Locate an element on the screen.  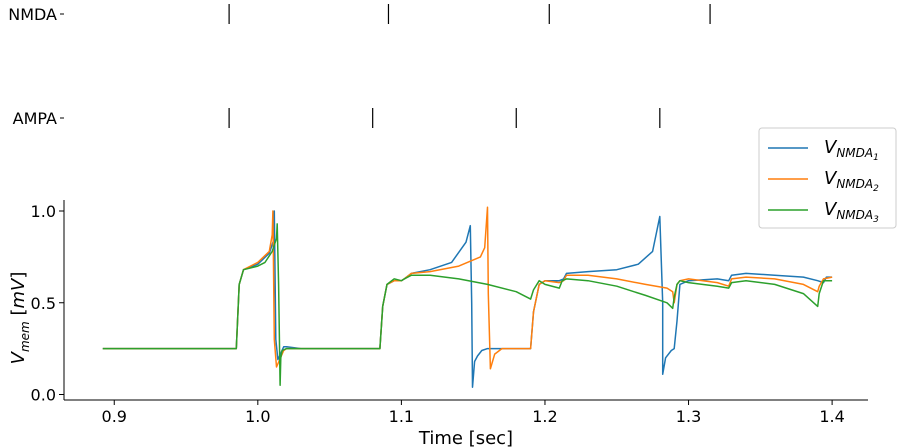
y-tick-label: 0.5 is located at coordinates (43, 303).